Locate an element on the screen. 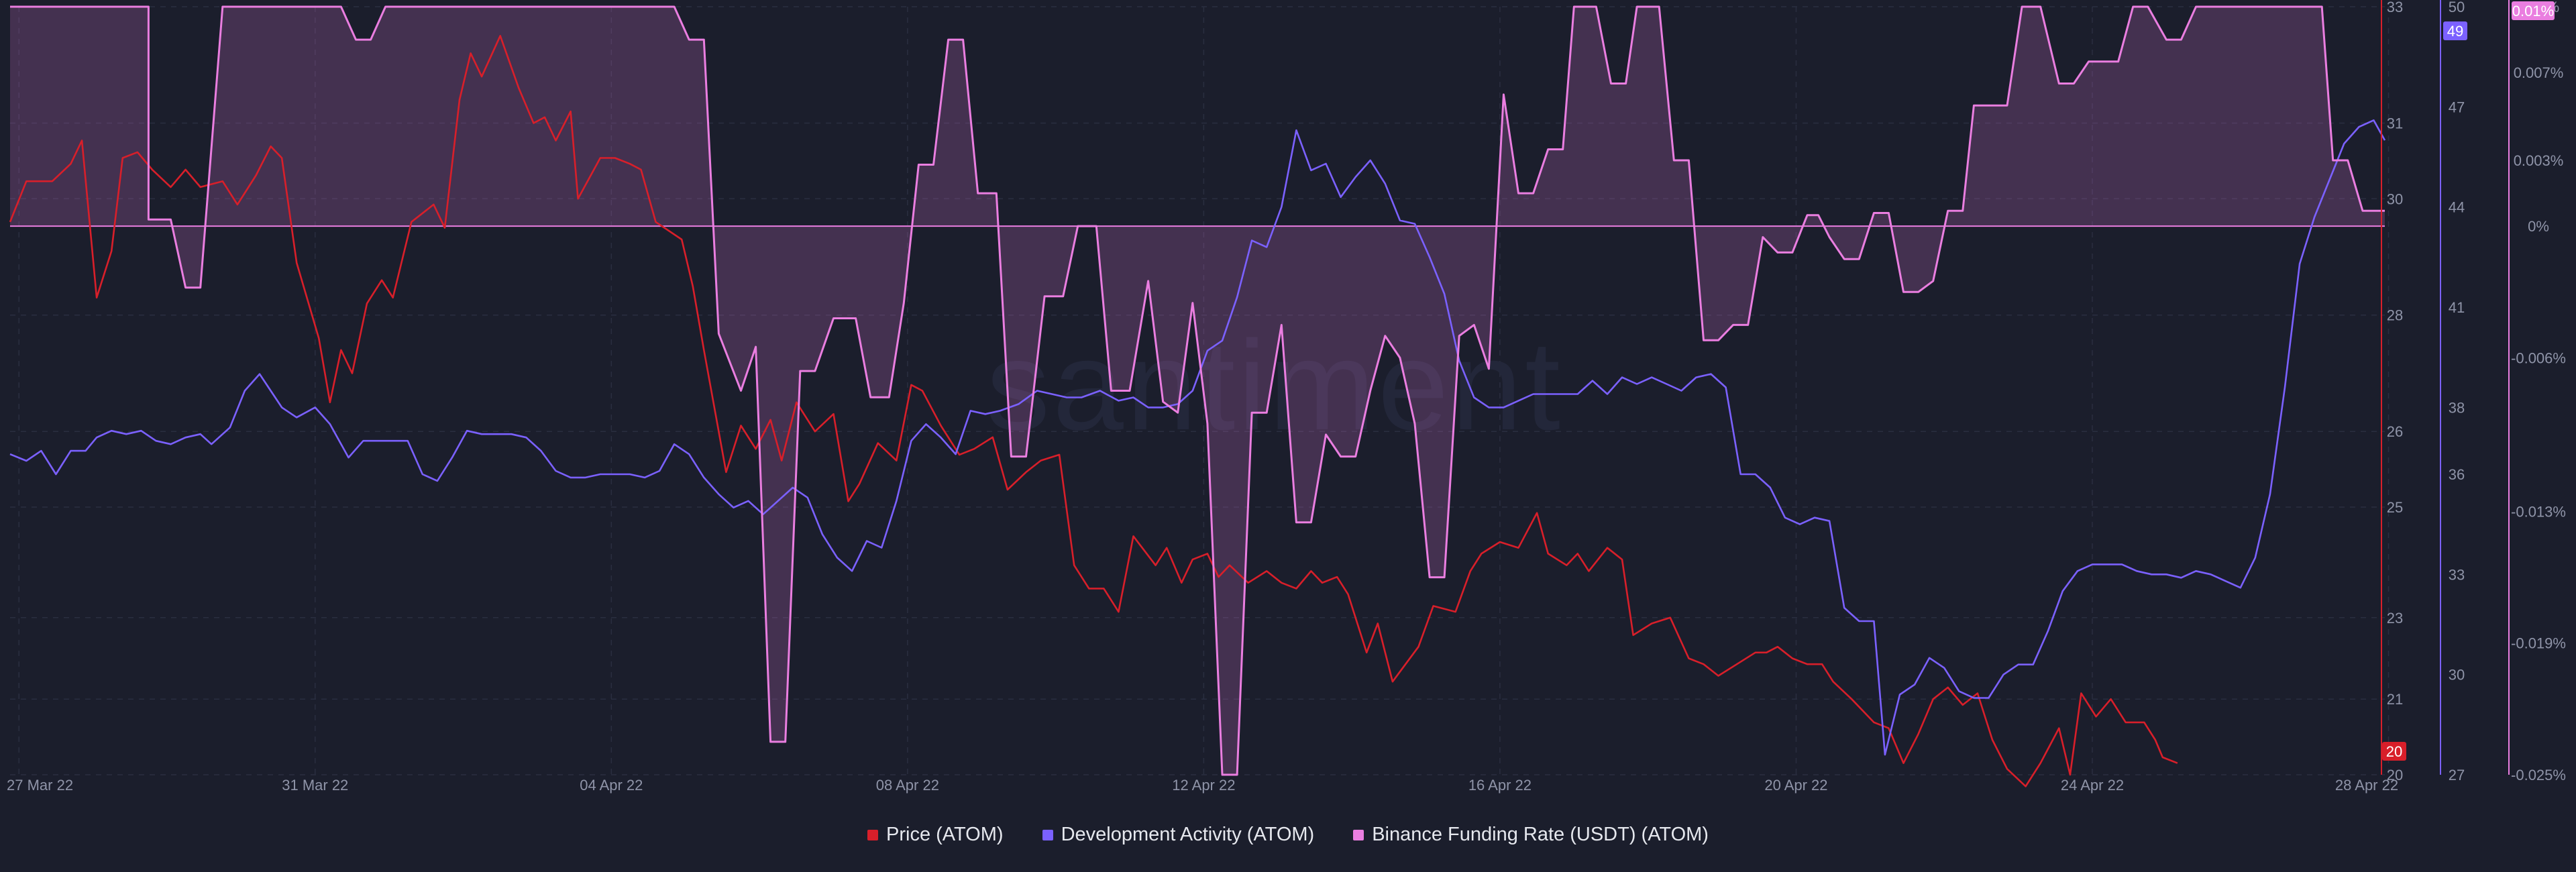 The width and height of the screenshot is (2576, 872). dev-axis-tick-label: 33 is located at coordinates (2457, 575).